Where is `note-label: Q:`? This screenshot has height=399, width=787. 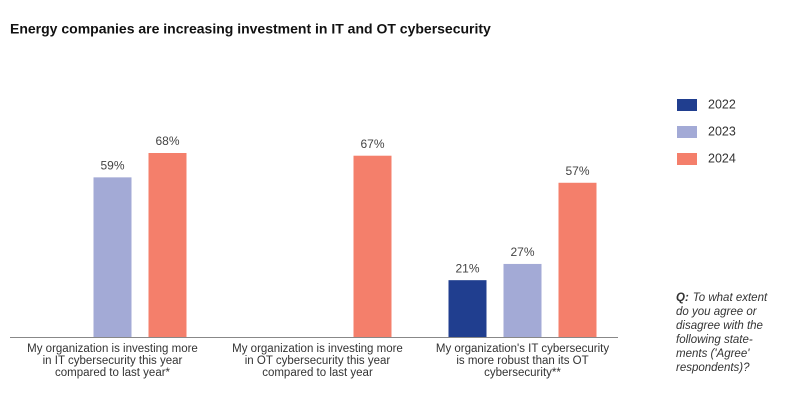
note-label: Q: is located at coordinates (682, 298).